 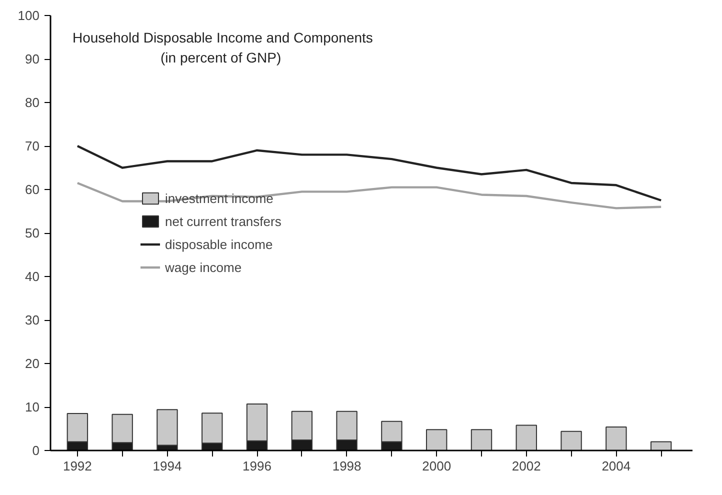 What do you see at coordinates (32, 363) in the screenshot?
I see `y-tick-label: 20` at bounding box center [32, 363].